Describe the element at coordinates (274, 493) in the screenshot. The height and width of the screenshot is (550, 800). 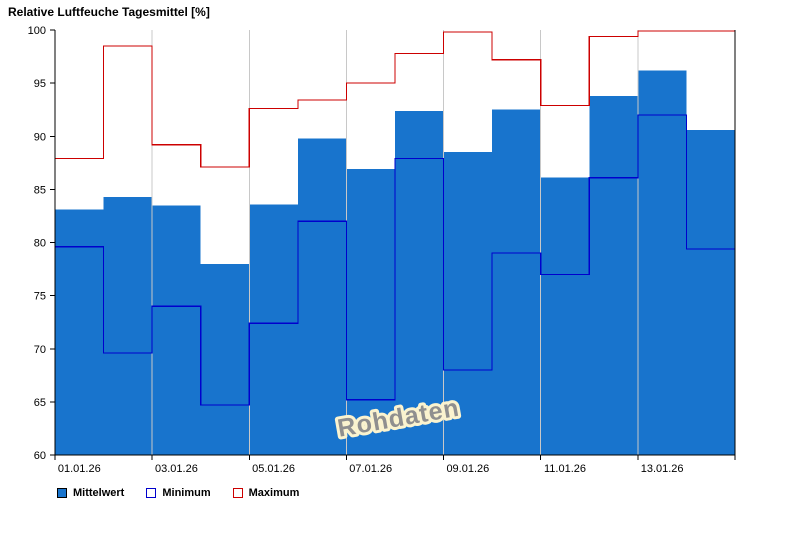
I see `legend-label-maximum: Maximum` at that location.